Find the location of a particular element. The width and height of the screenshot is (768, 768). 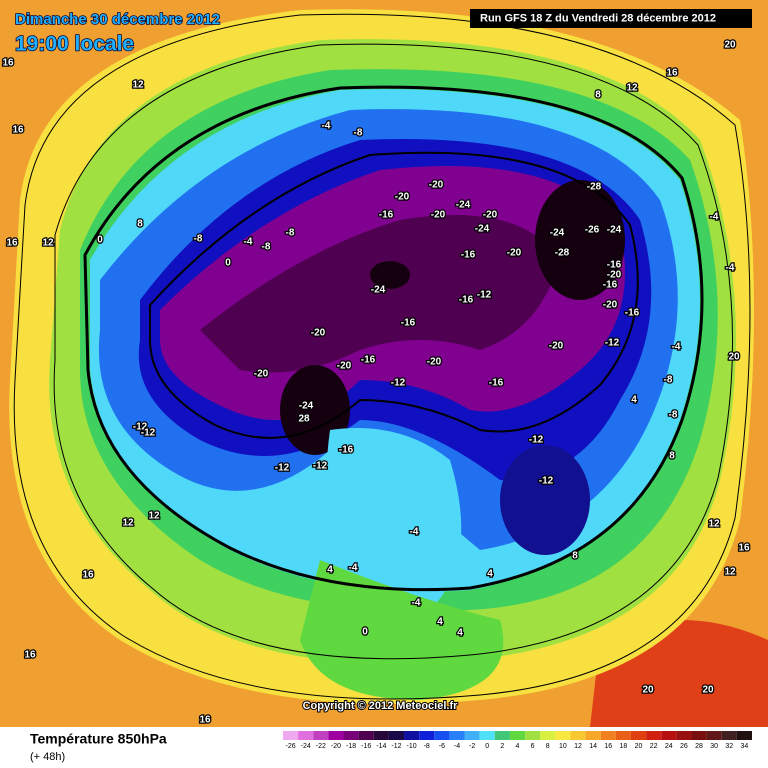

forecast-time: 19:00 locale is located at coordinates (74, 44).